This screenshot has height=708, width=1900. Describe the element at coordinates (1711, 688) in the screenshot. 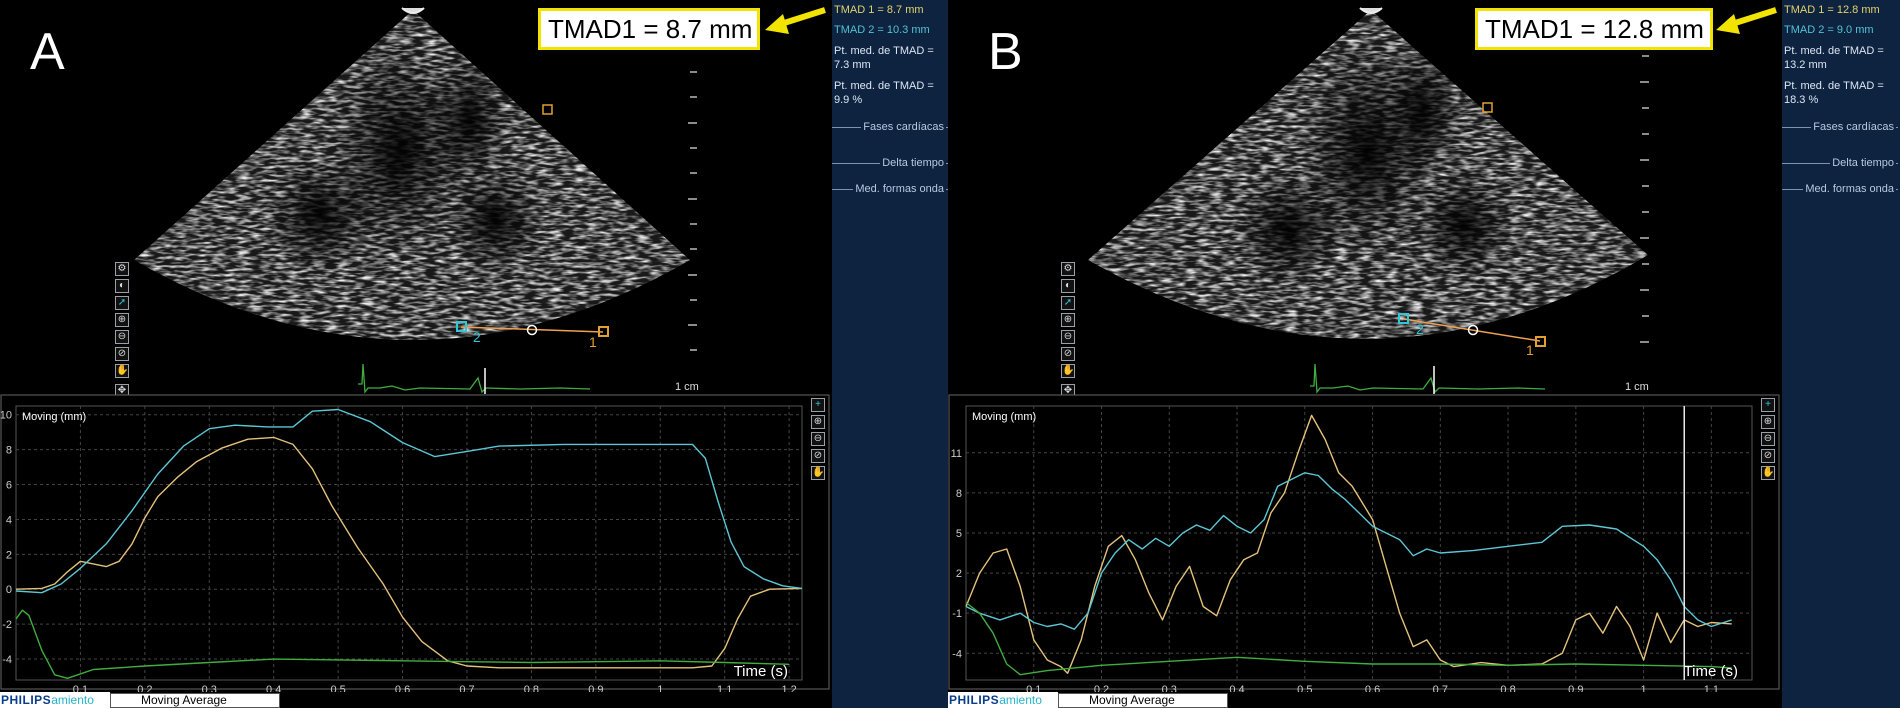

I see `x-tick-label: 1.1` at that location.